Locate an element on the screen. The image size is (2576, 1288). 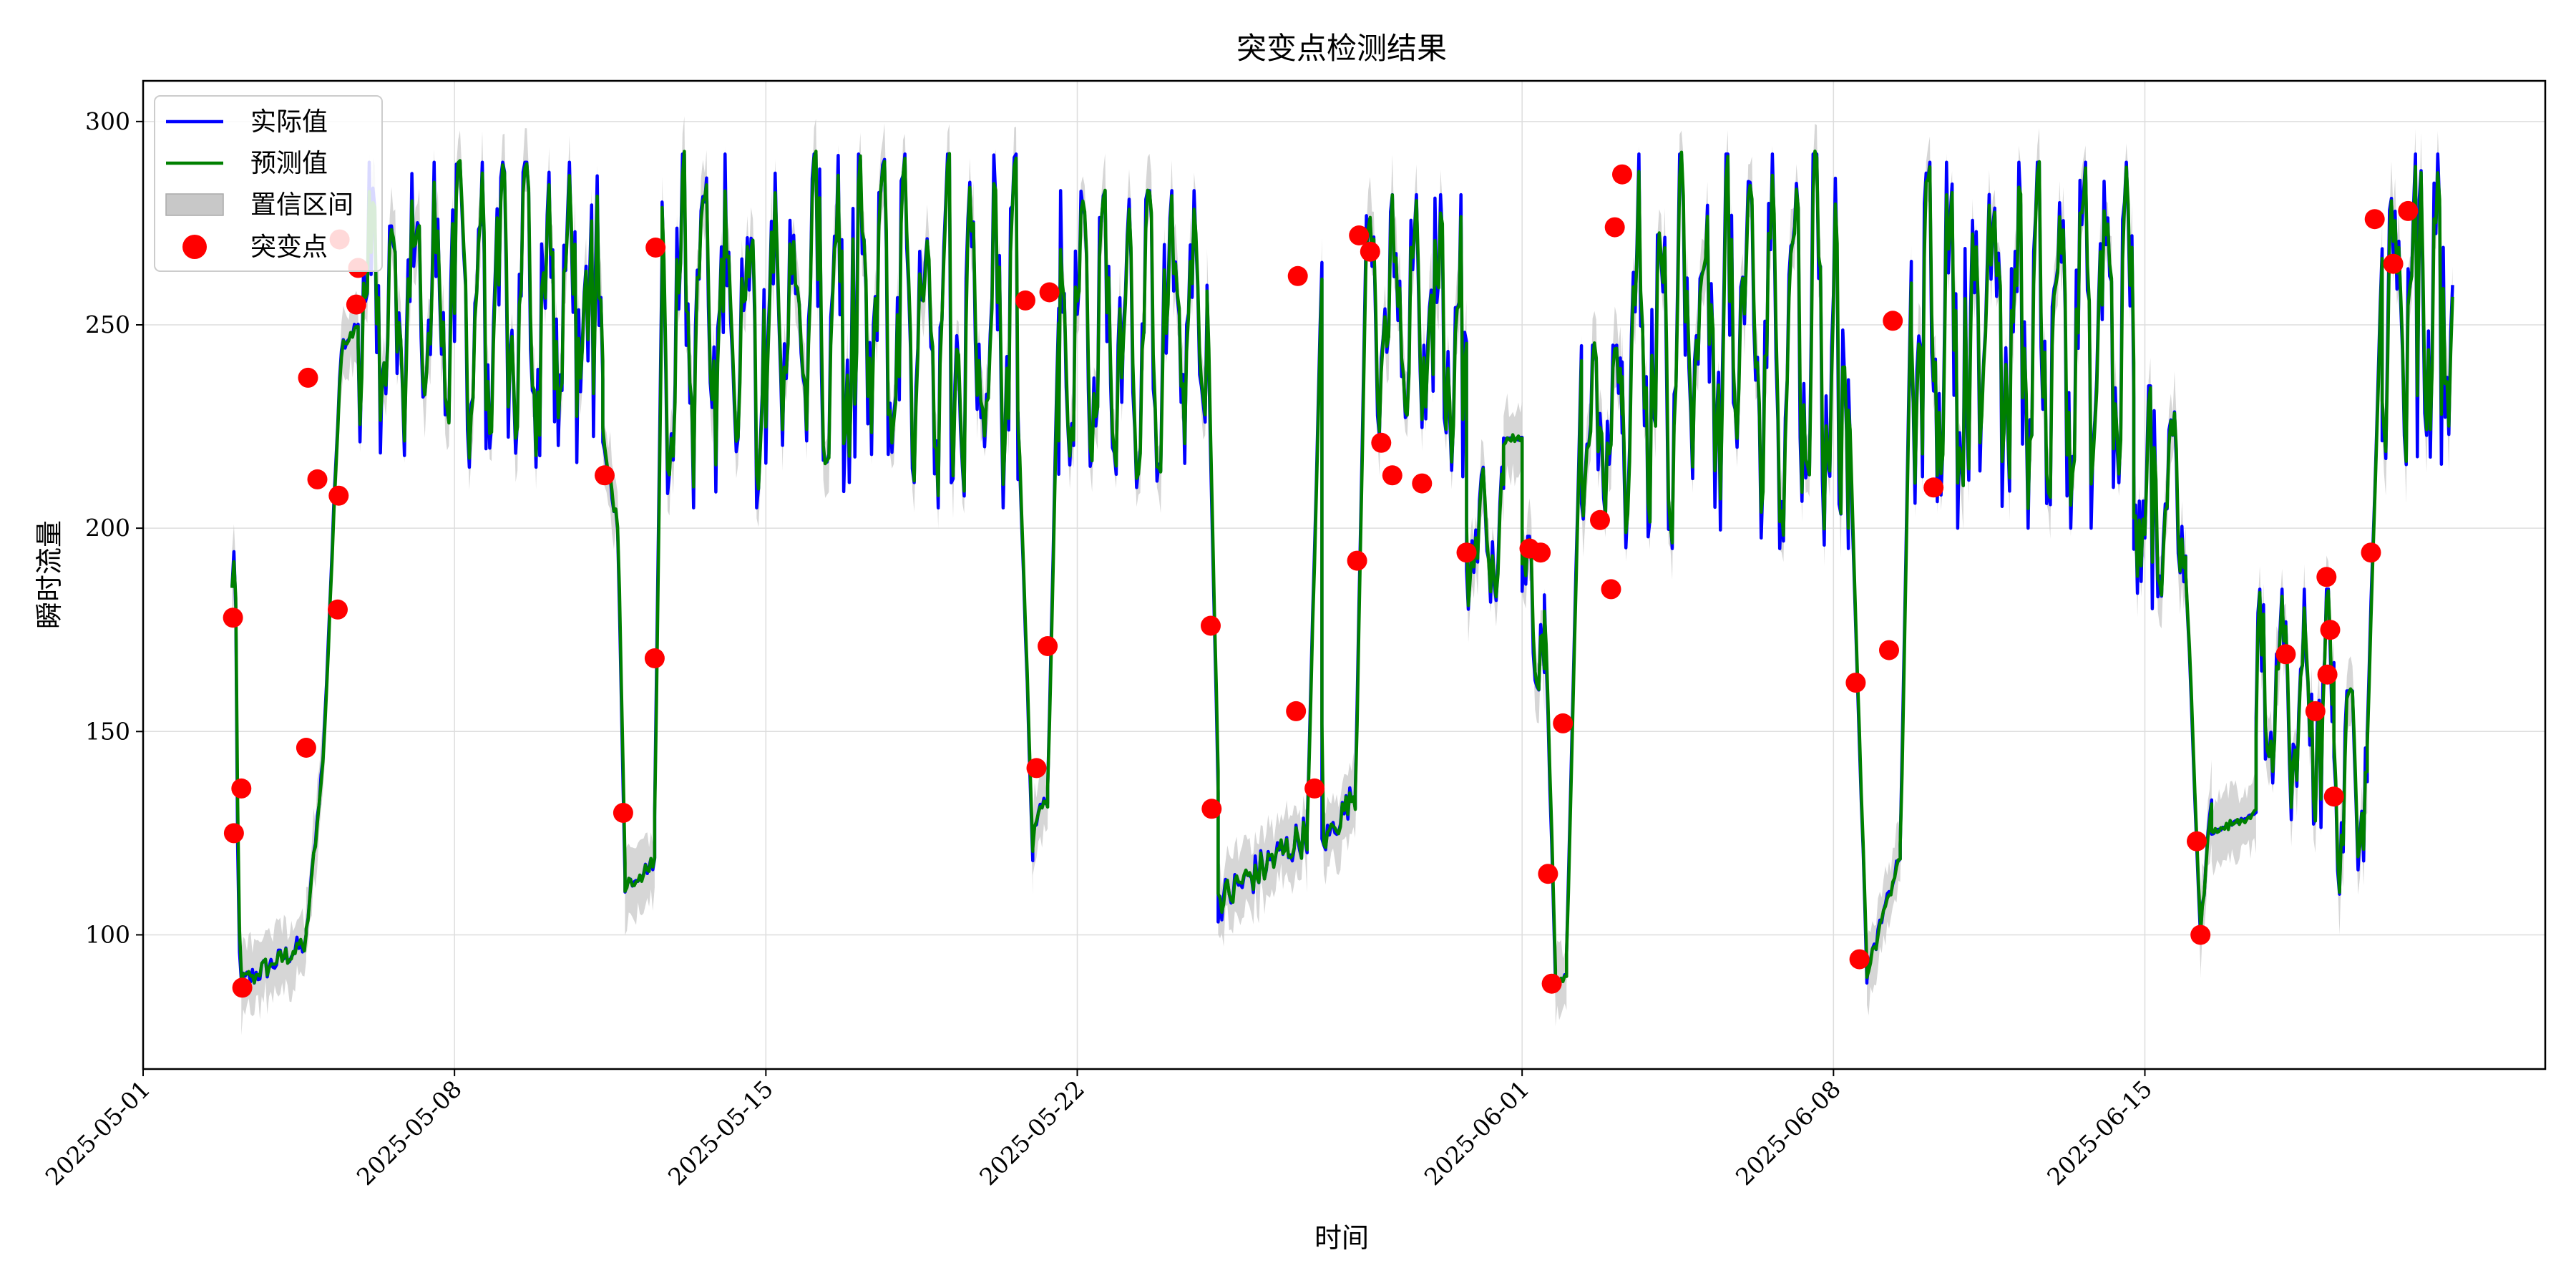
y-axis-ticks: 100 150 200 250 300 is located at coordinates (114, 527).